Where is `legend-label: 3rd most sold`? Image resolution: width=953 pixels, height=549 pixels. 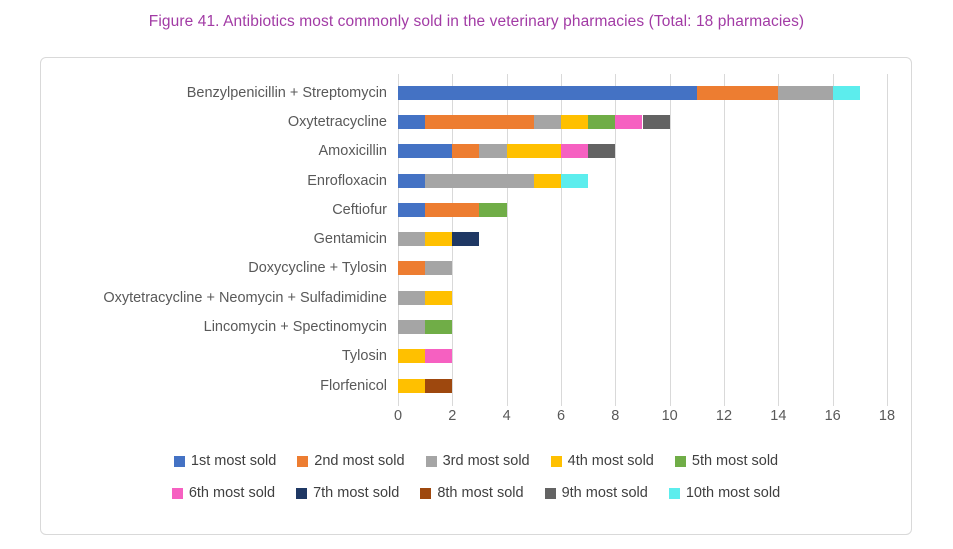 legend-label: 3rd most sold is located at coordinates (486, 461).